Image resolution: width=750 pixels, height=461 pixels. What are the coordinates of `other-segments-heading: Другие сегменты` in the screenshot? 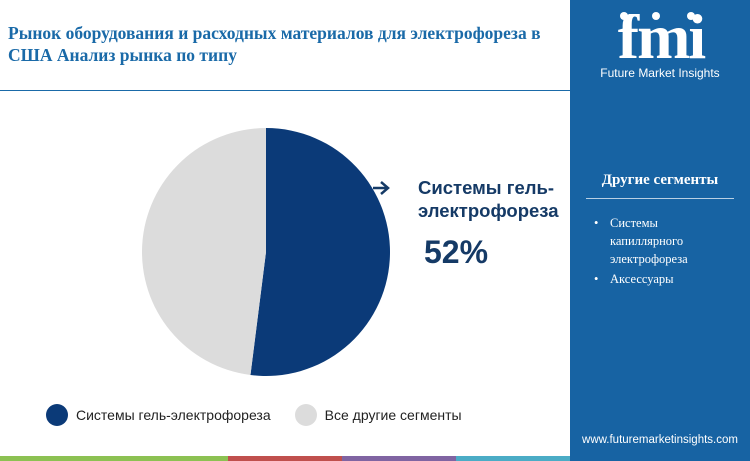 It's located at (660, 180).